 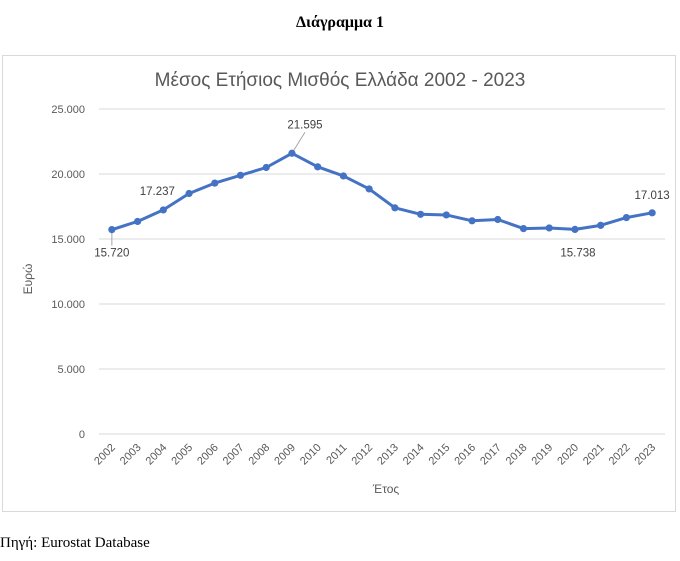 I want to click on y-tick-label: 25.000, so click(x=68, y=110).